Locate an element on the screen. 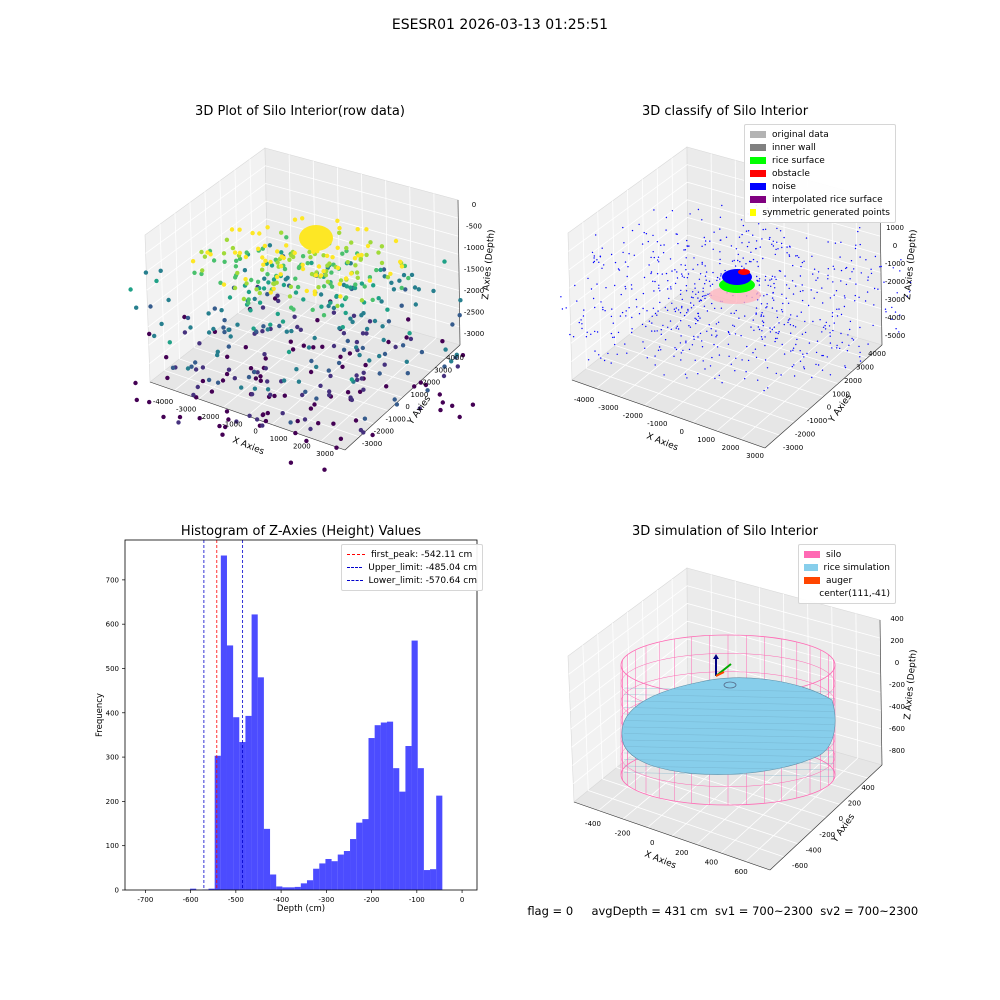 The image size is (1000, 1000). rice-mesh-line is located at coordinates (729, 742).